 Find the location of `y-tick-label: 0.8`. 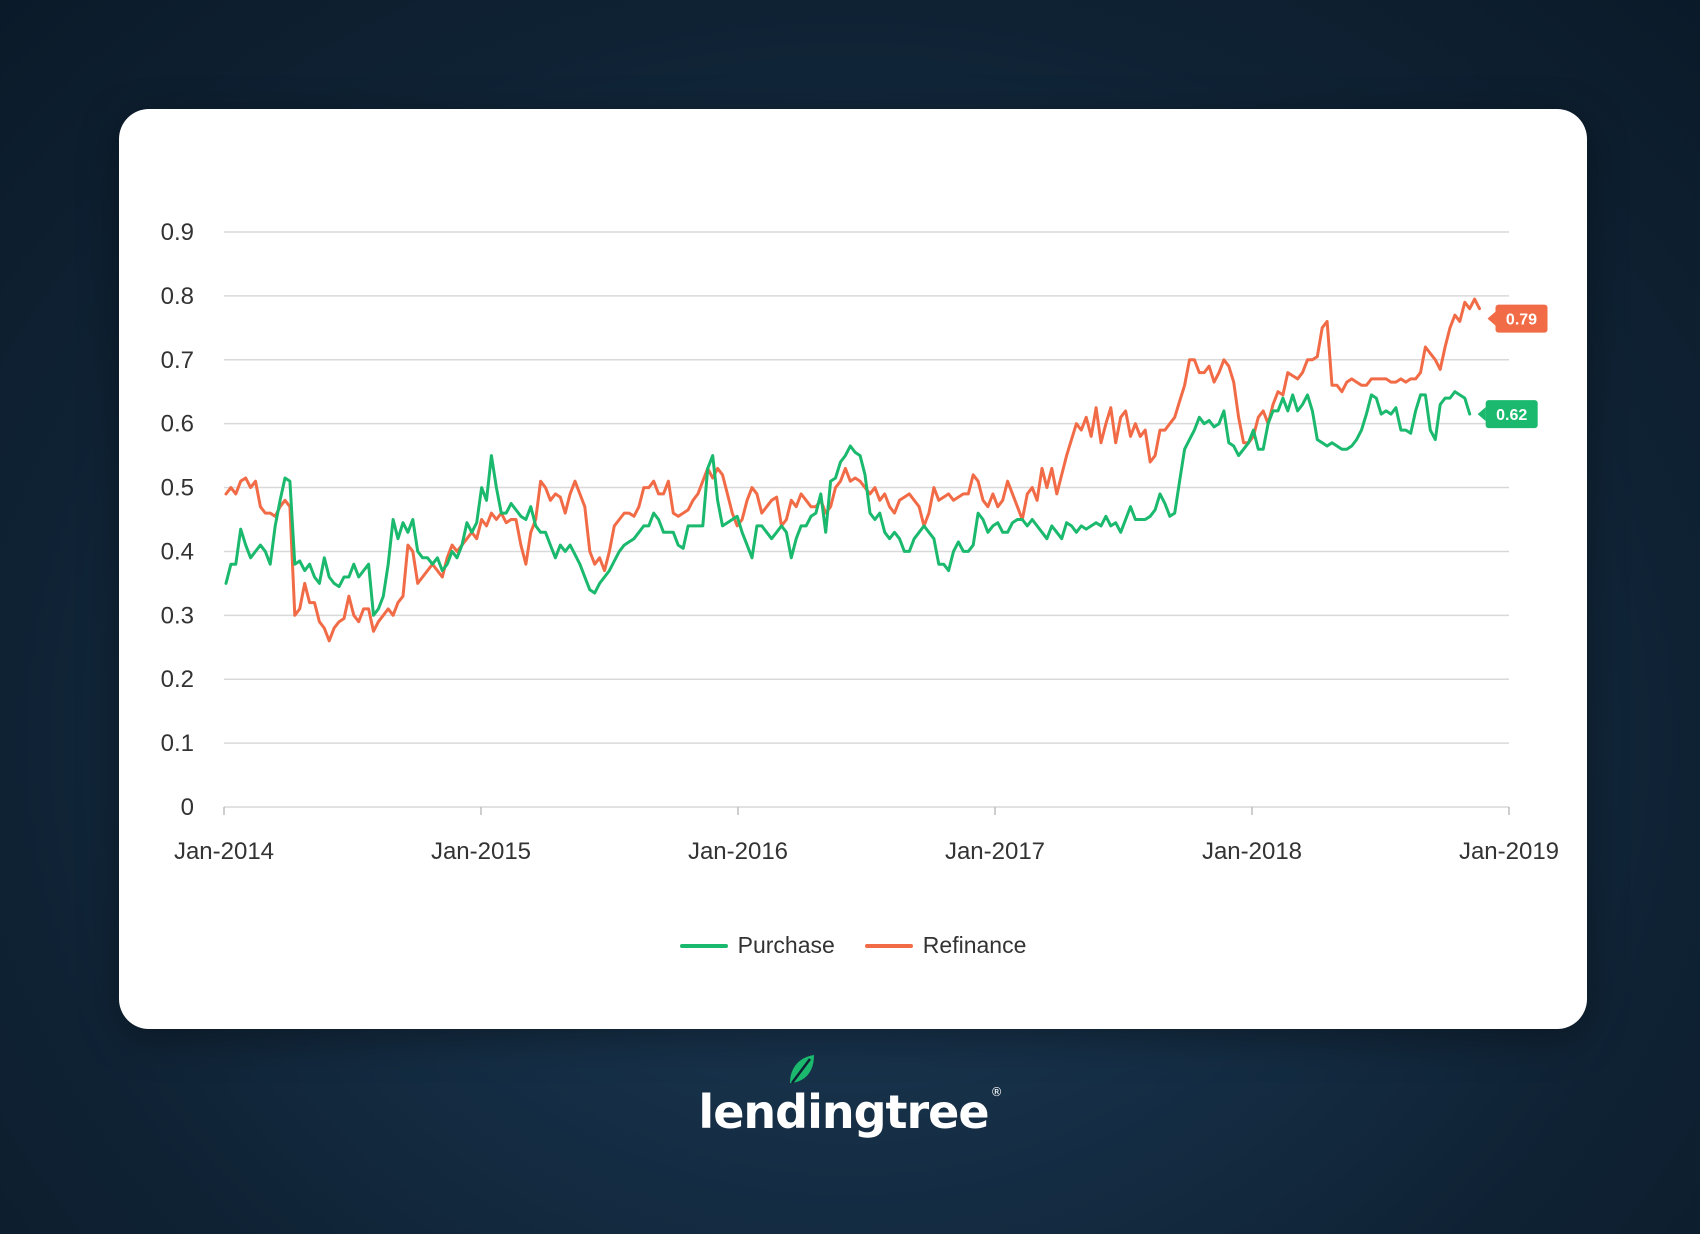

y-tick-label: 0.8 is located at coordinates (177, 296).